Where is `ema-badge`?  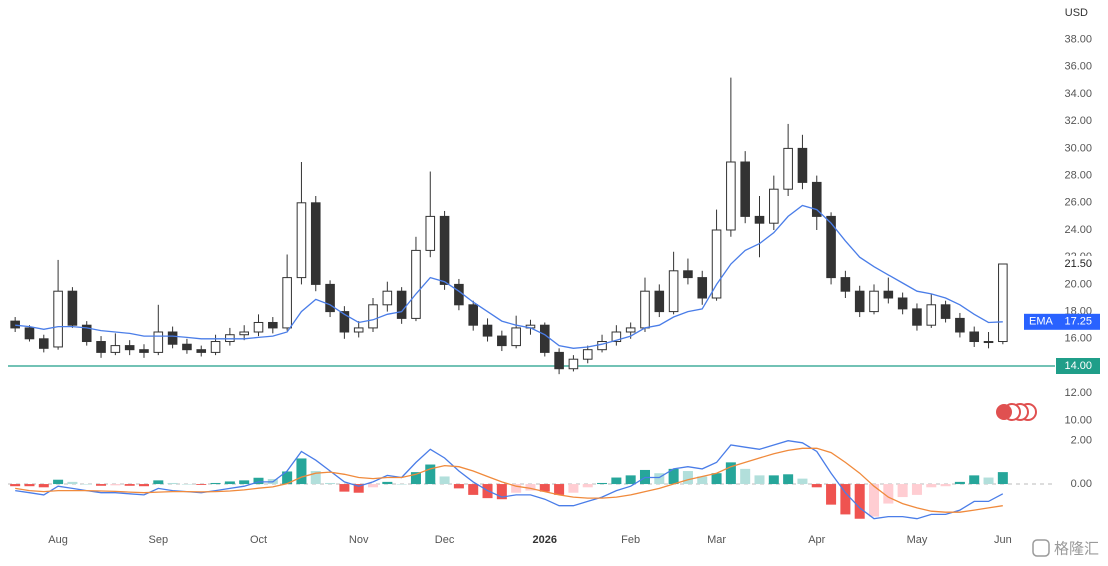
ema-badge is located at coordinates (1062, 321).